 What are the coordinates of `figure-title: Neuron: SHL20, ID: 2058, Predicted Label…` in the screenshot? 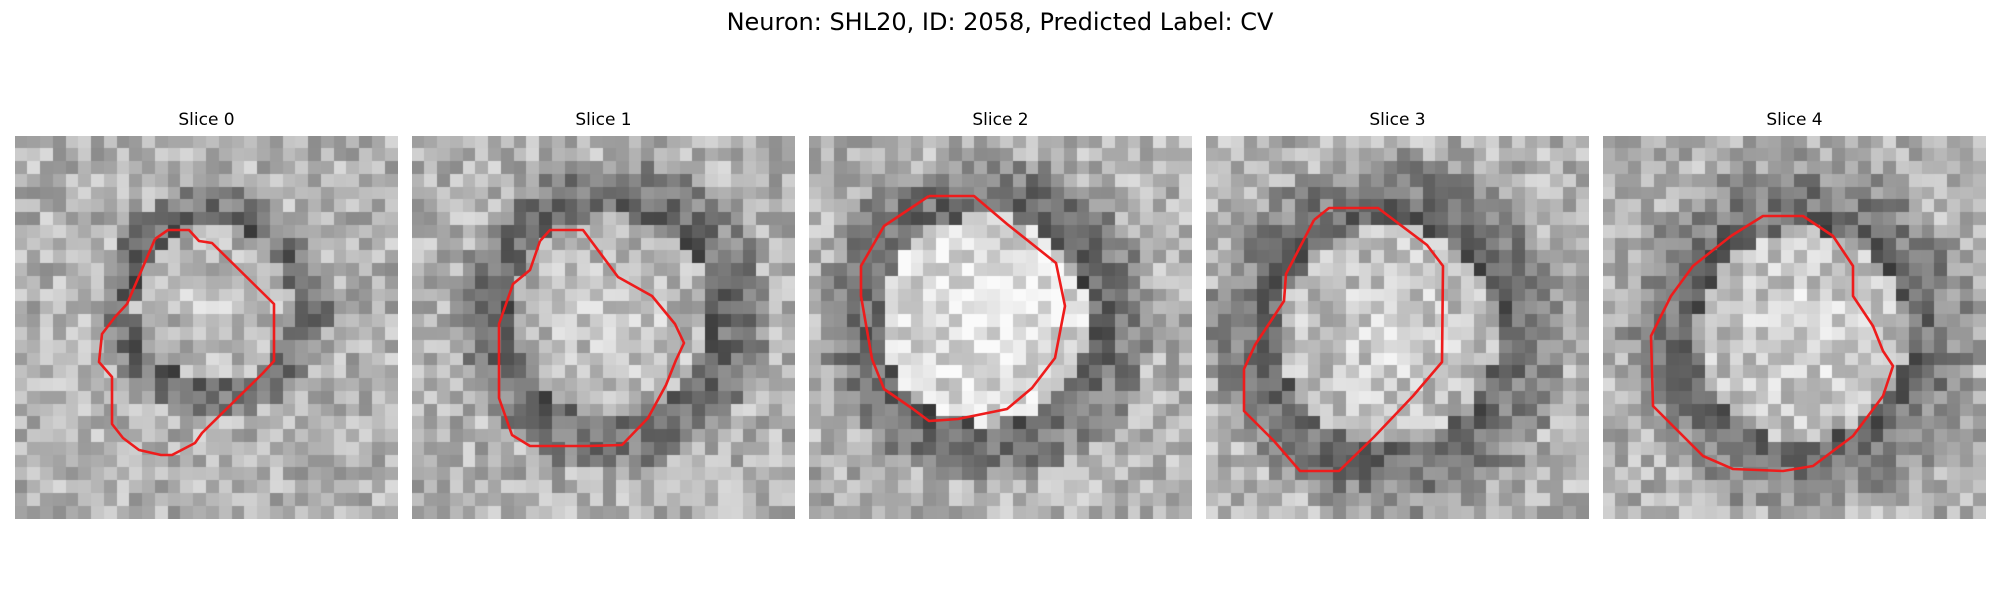 It's located at (1000, 22).